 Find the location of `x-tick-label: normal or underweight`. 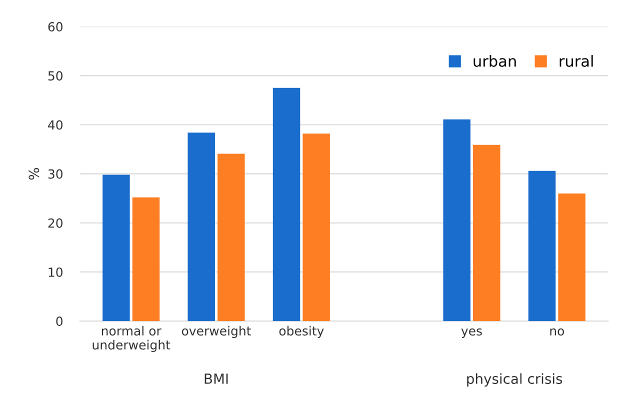

x-tick-label: normal or underweight is located at coordinates (131, 339).